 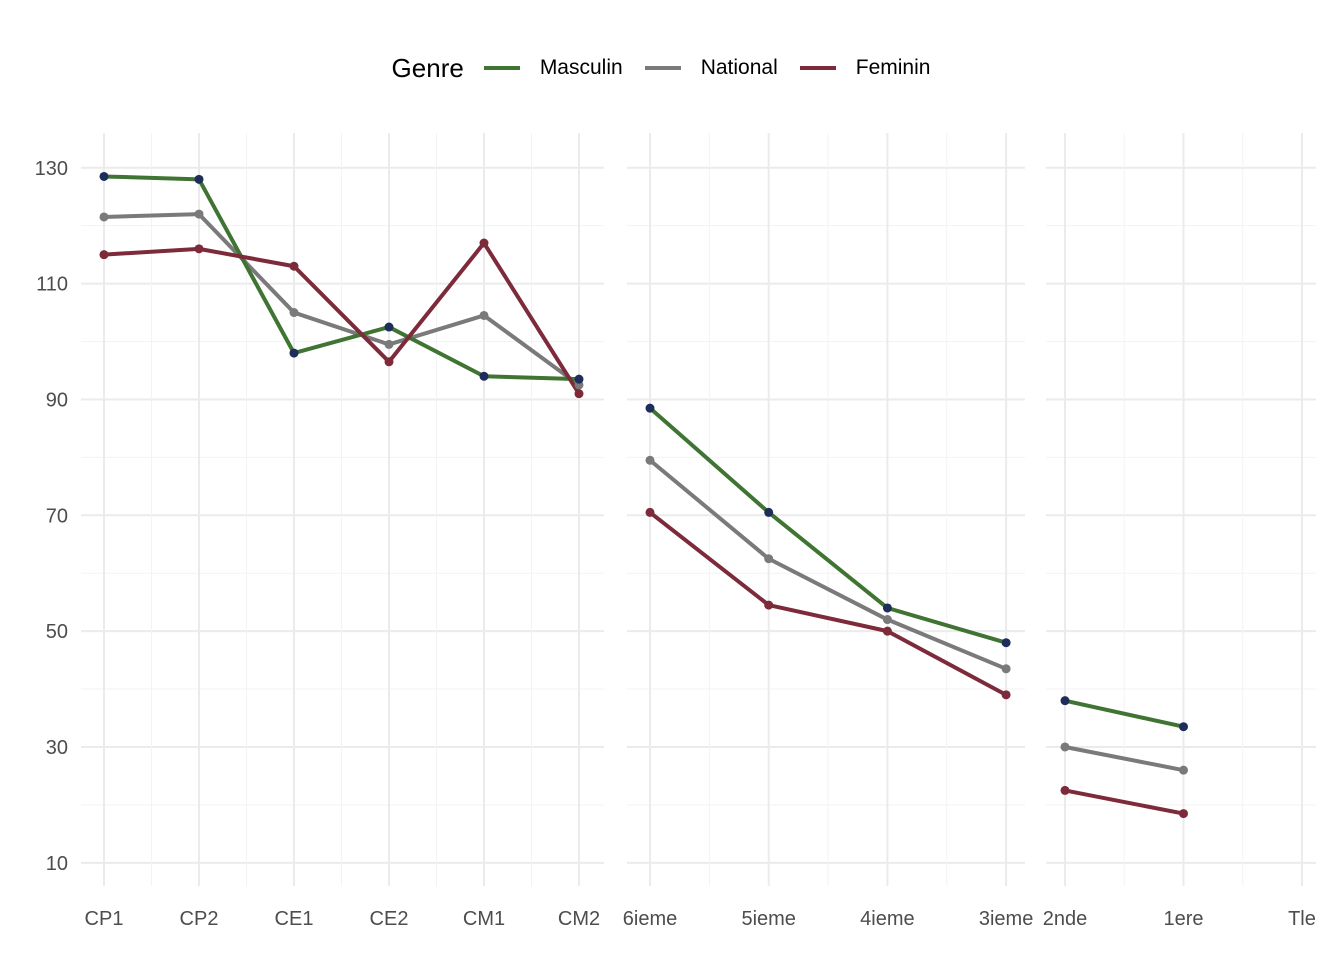 What do you see at coordinates (768, 919) in the screenshot?
I see `x-tick-label: 5ieme` at bounding box center [768, 919].